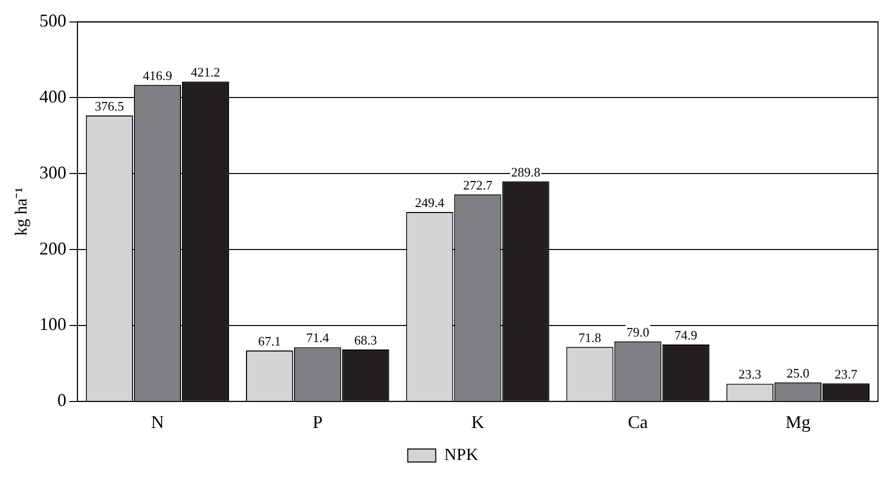 The width and height of the screenshot is (896, 482). Describe the element at coordinates (269, 340) in the screenshot. I see `data-label: 67.1` at that location.